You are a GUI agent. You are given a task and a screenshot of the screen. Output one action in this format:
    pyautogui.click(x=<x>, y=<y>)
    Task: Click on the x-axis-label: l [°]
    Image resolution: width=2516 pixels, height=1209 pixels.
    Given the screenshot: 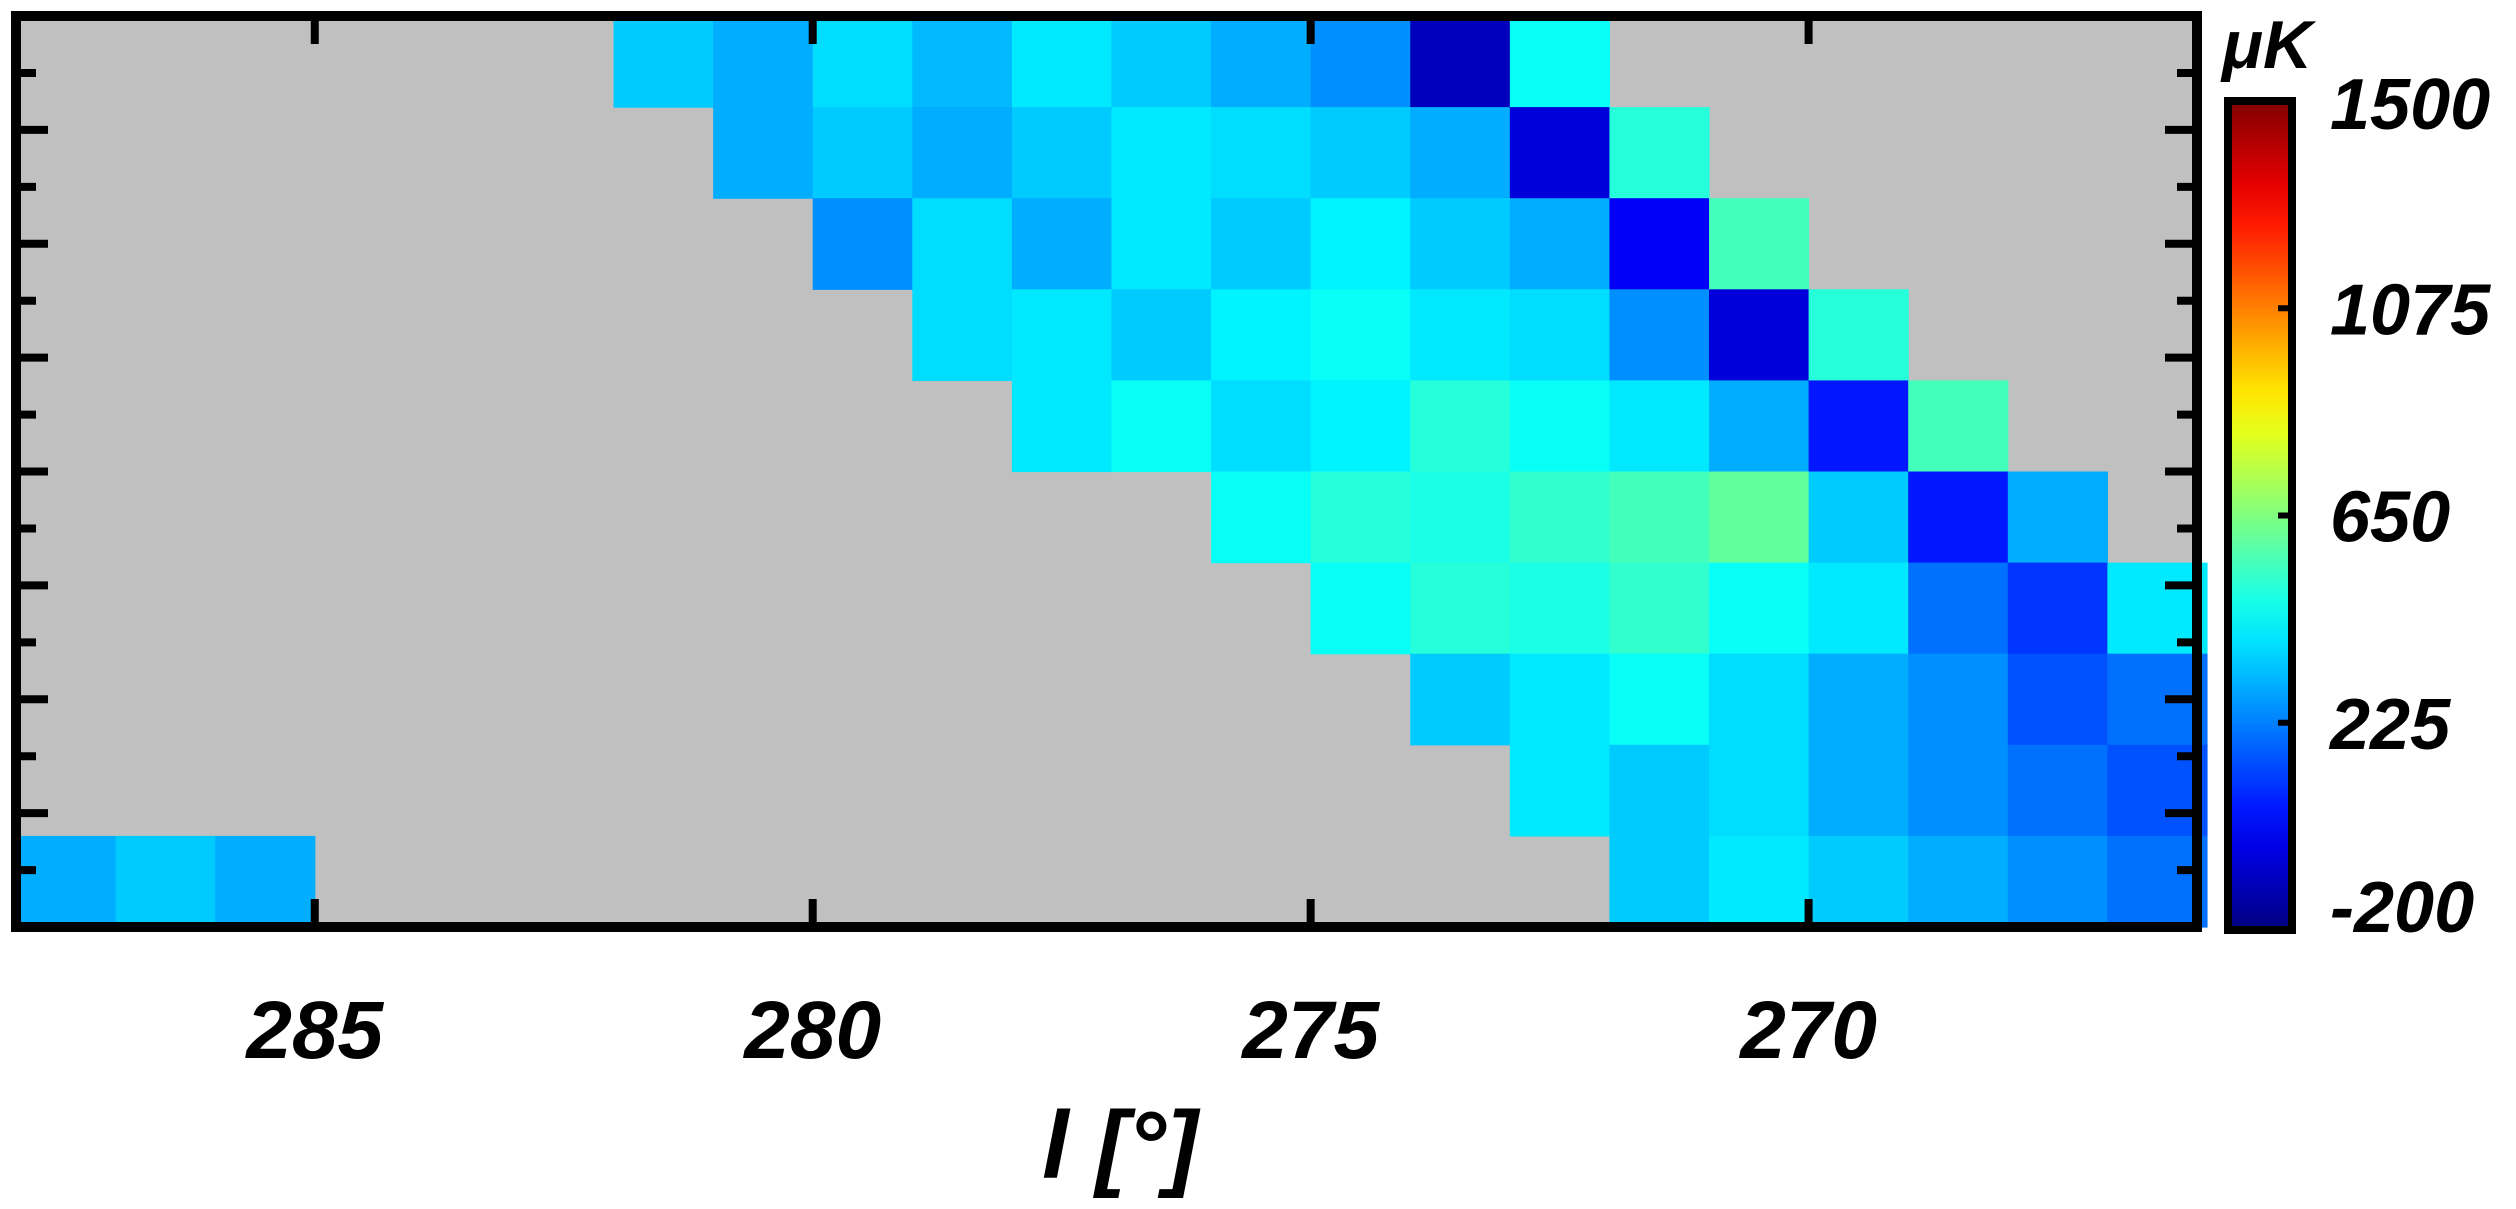 What is the action you would take?
    pyautogui.click(x=1121, y=1145)
    